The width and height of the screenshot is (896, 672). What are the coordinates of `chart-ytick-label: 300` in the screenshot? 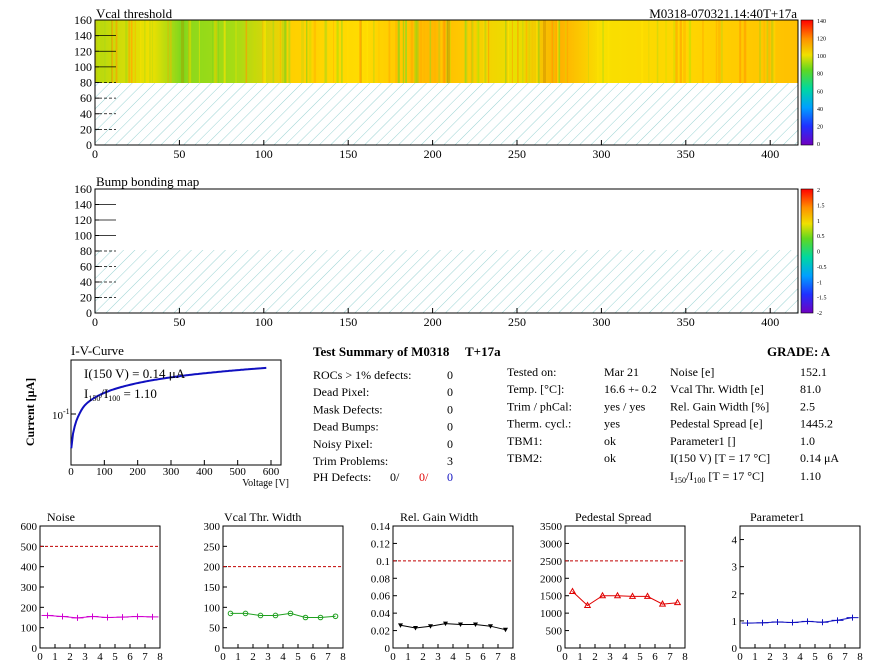 It's located at (29, 588).